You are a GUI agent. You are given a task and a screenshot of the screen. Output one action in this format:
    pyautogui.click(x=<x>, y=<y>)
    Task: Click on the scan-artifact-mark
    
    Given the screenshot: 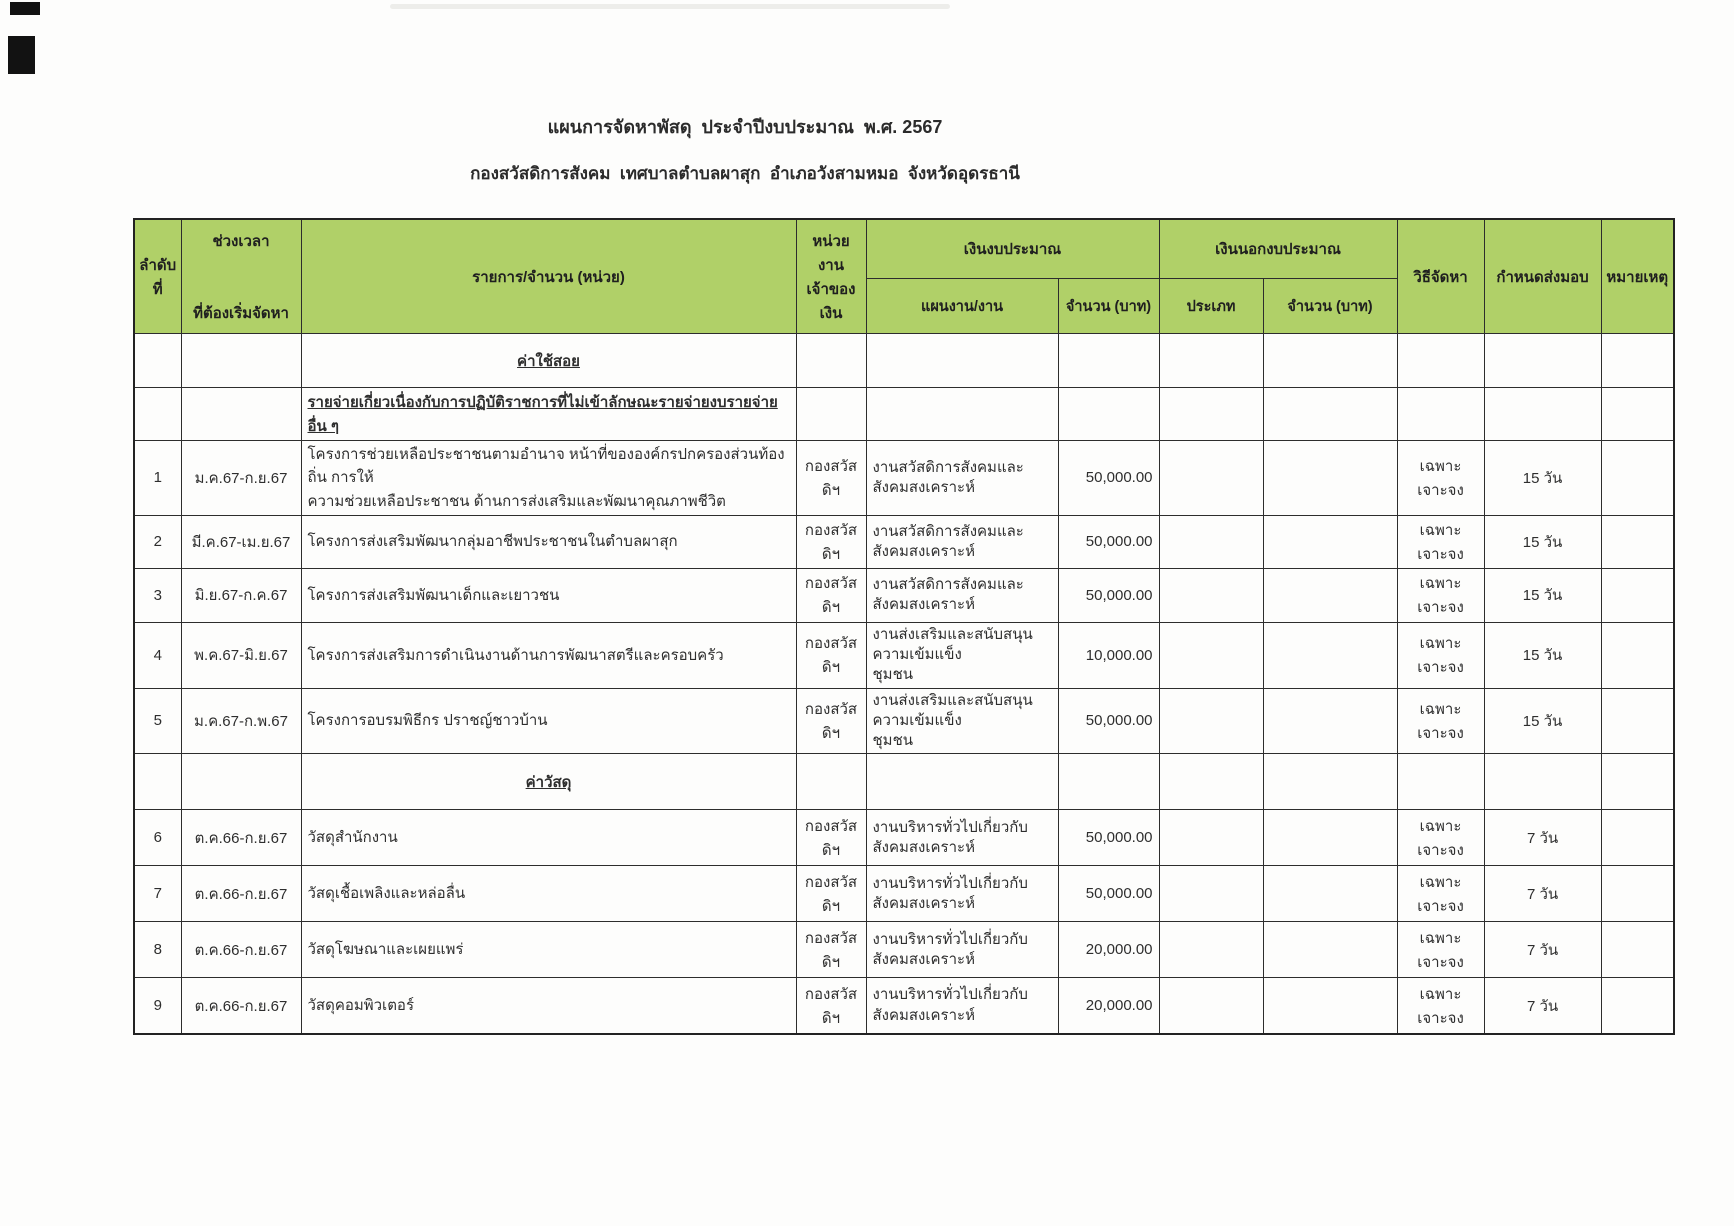 What is the action you would take?
    pyautogui.click(x=25, y=8)
    